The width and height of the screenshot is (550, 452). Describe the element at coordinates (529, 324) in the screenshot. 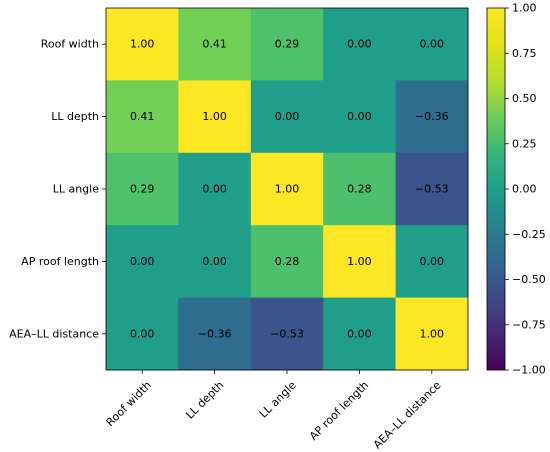

I see `colorbar-tick-label: −0.75` at that location.